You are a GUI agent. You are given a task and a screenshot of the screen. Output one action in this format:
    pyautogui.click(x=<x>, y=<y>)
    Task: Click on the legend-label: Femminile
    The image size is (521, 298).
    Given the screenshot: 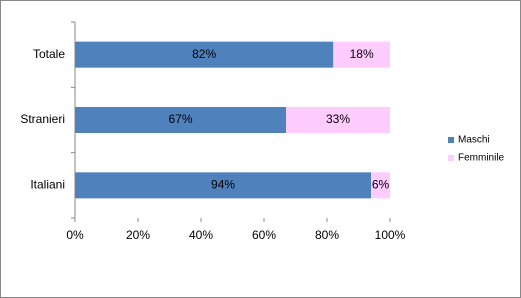 What is the action you would take?
    pyautogui.click(x=481, y=158)
    